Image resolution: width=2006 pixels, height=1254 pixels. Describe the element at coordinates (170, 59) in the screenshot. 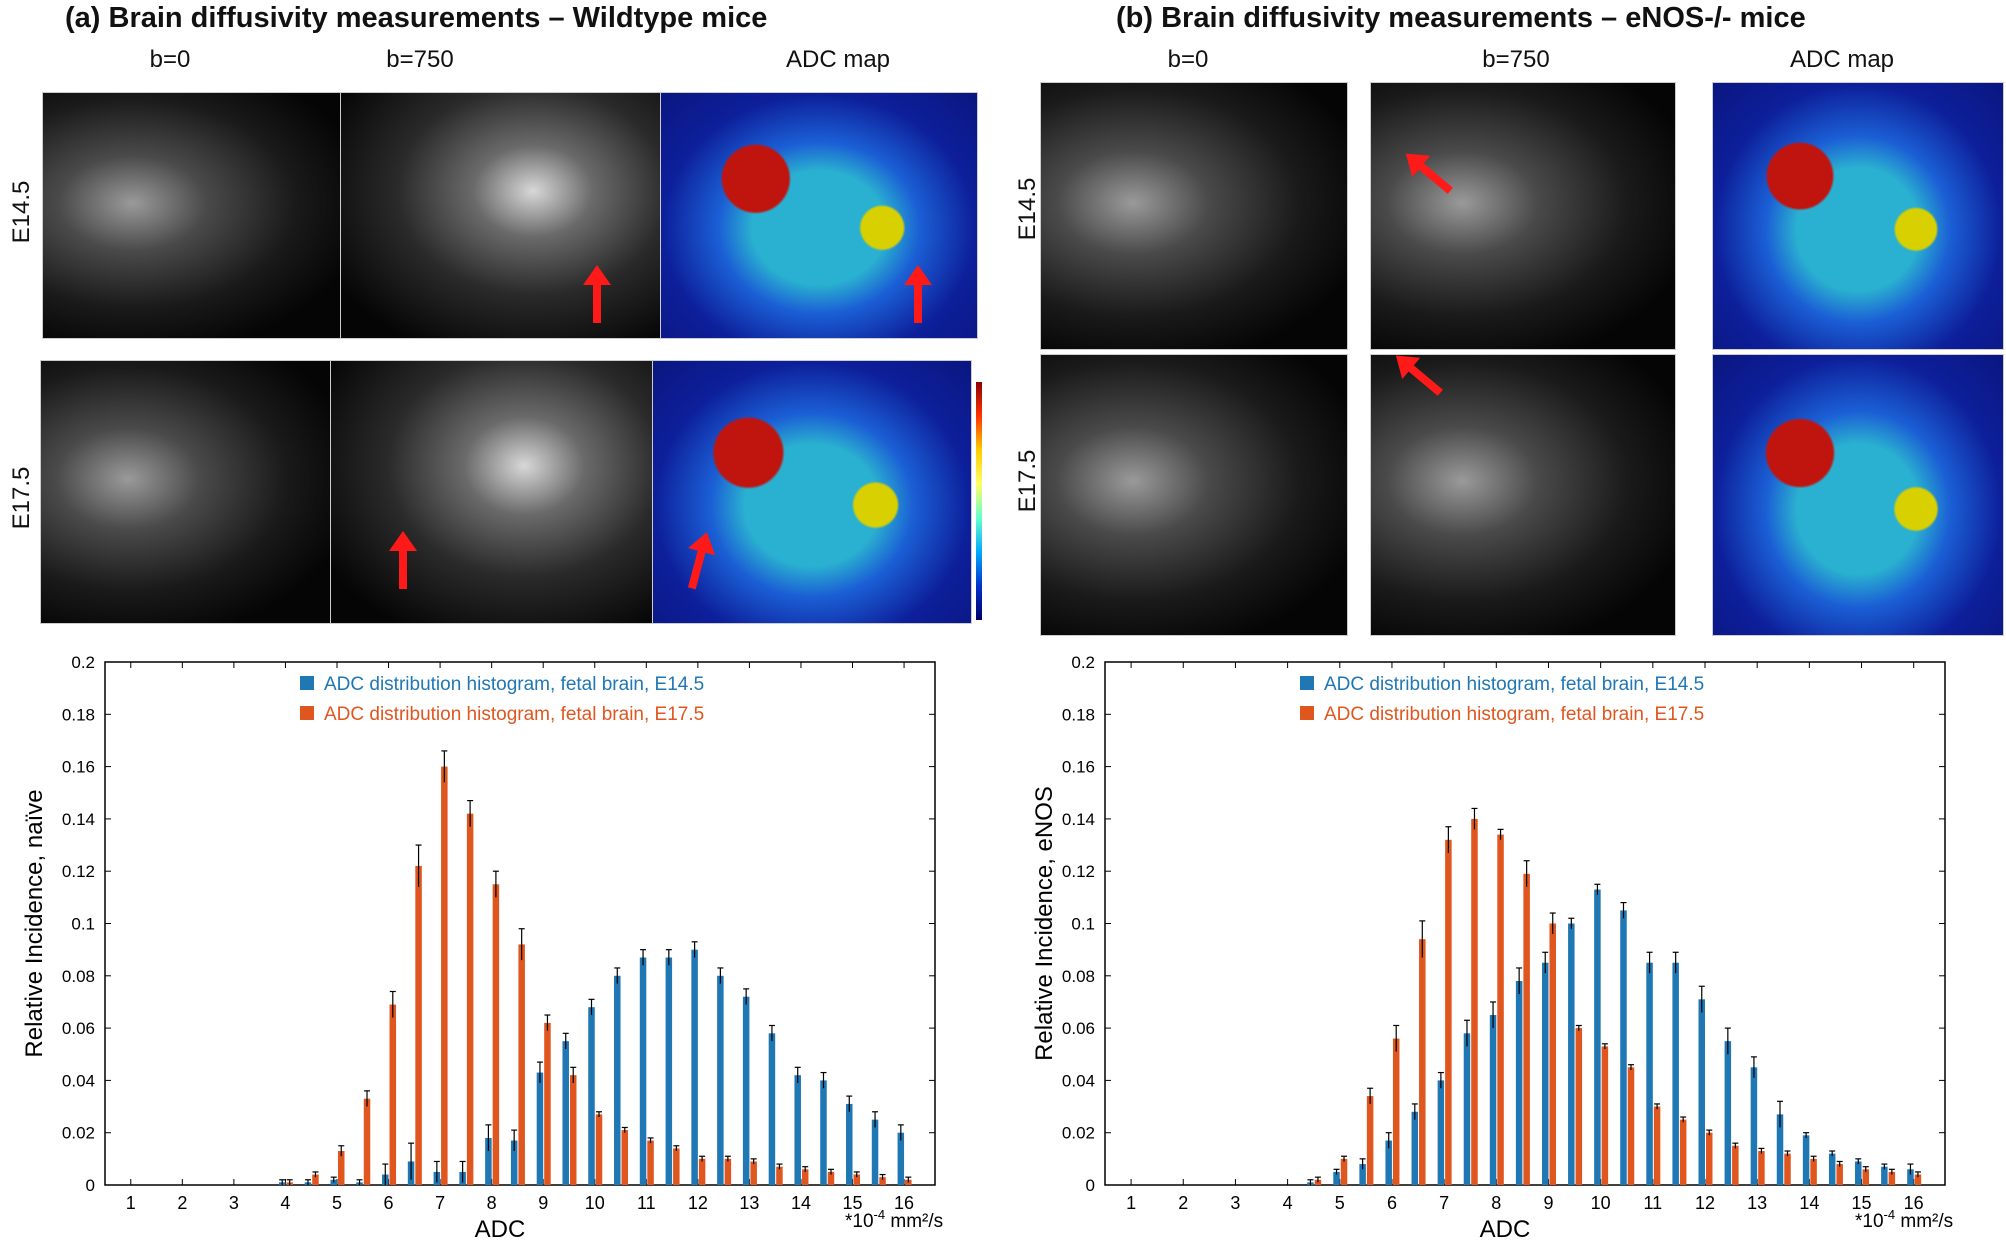

I see `panel-a-col-b0: b=0` at that location.